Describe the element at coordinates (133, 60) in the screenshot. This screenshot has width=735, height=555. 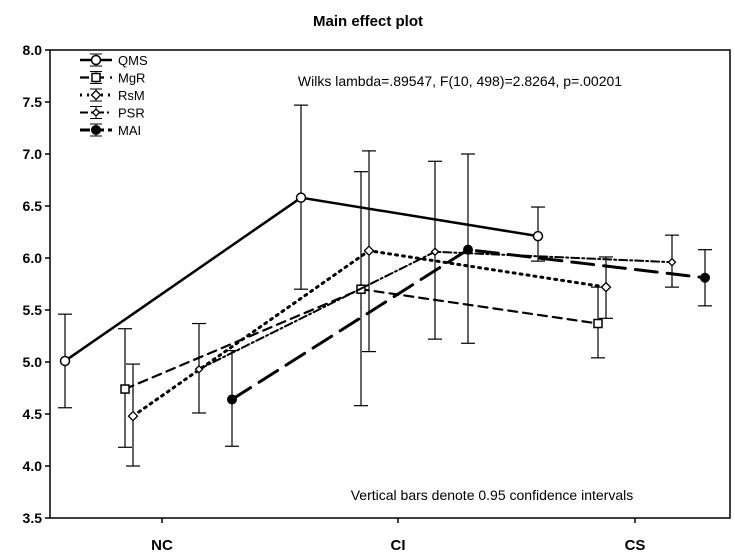
I see `legend-label: QMS` at that location.